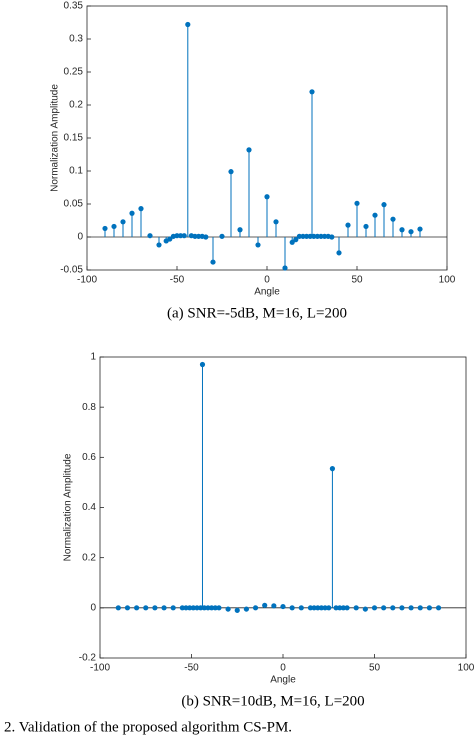 The height and width of the screenshot is (740, 474). I want to click on y-tick-label: 0.1, so click(76, 171).